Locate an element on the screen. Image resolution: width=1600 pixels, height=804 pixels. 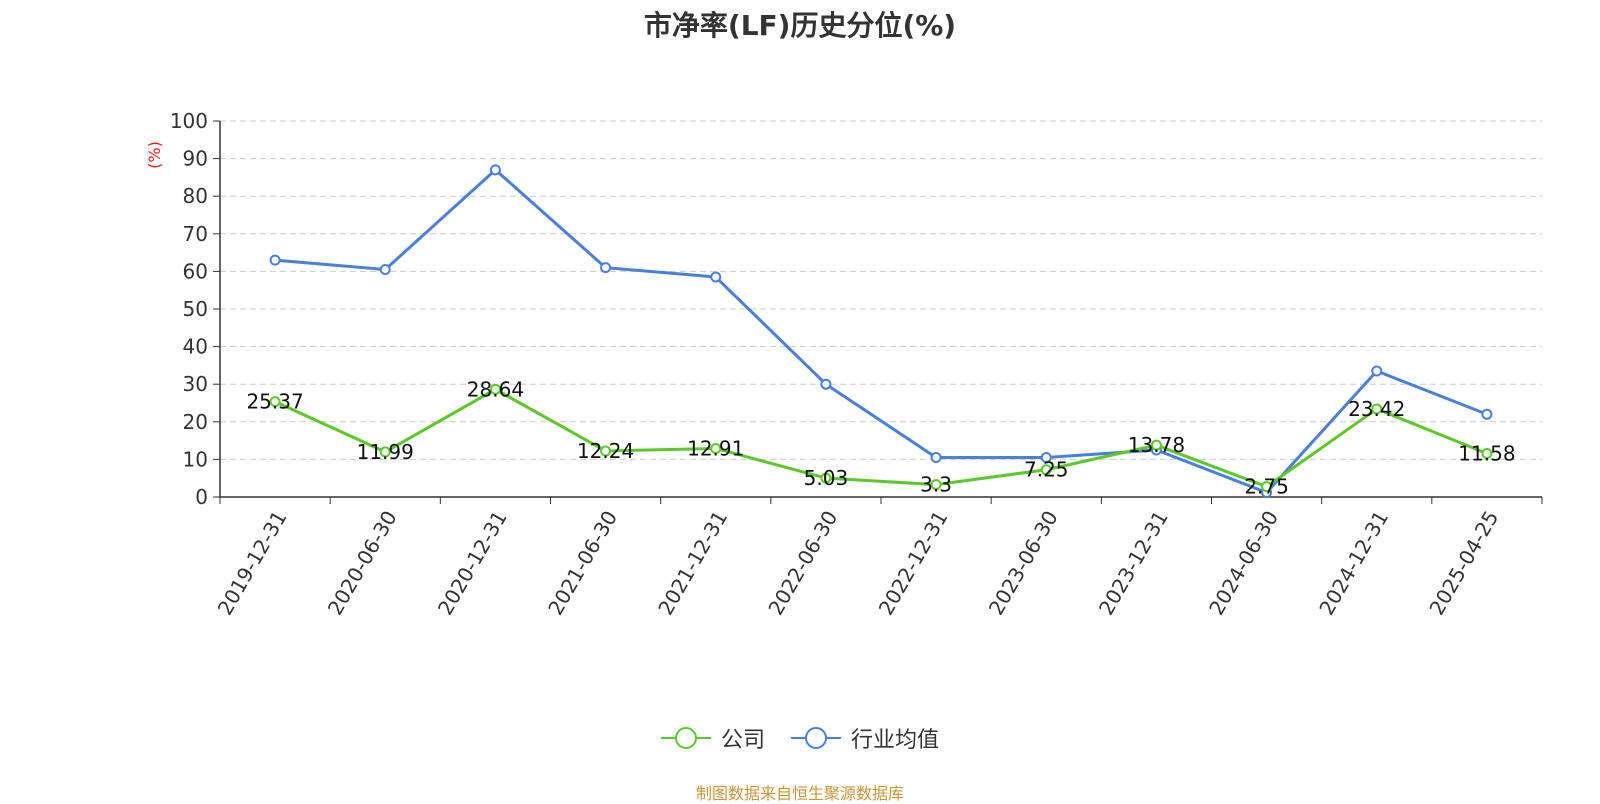
chart-title: 市净率(LF)历史分位(%) is located at coordinates (800, 25).